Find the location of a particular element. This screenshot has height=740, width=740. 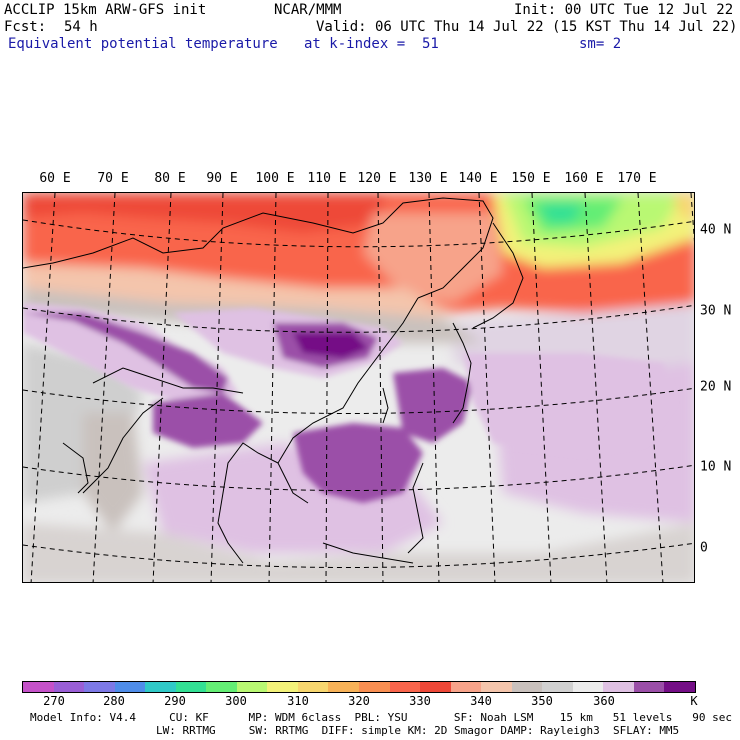

model-title: ACCLIP 15km ARW-GFS init is located at coordinates (105, 10).